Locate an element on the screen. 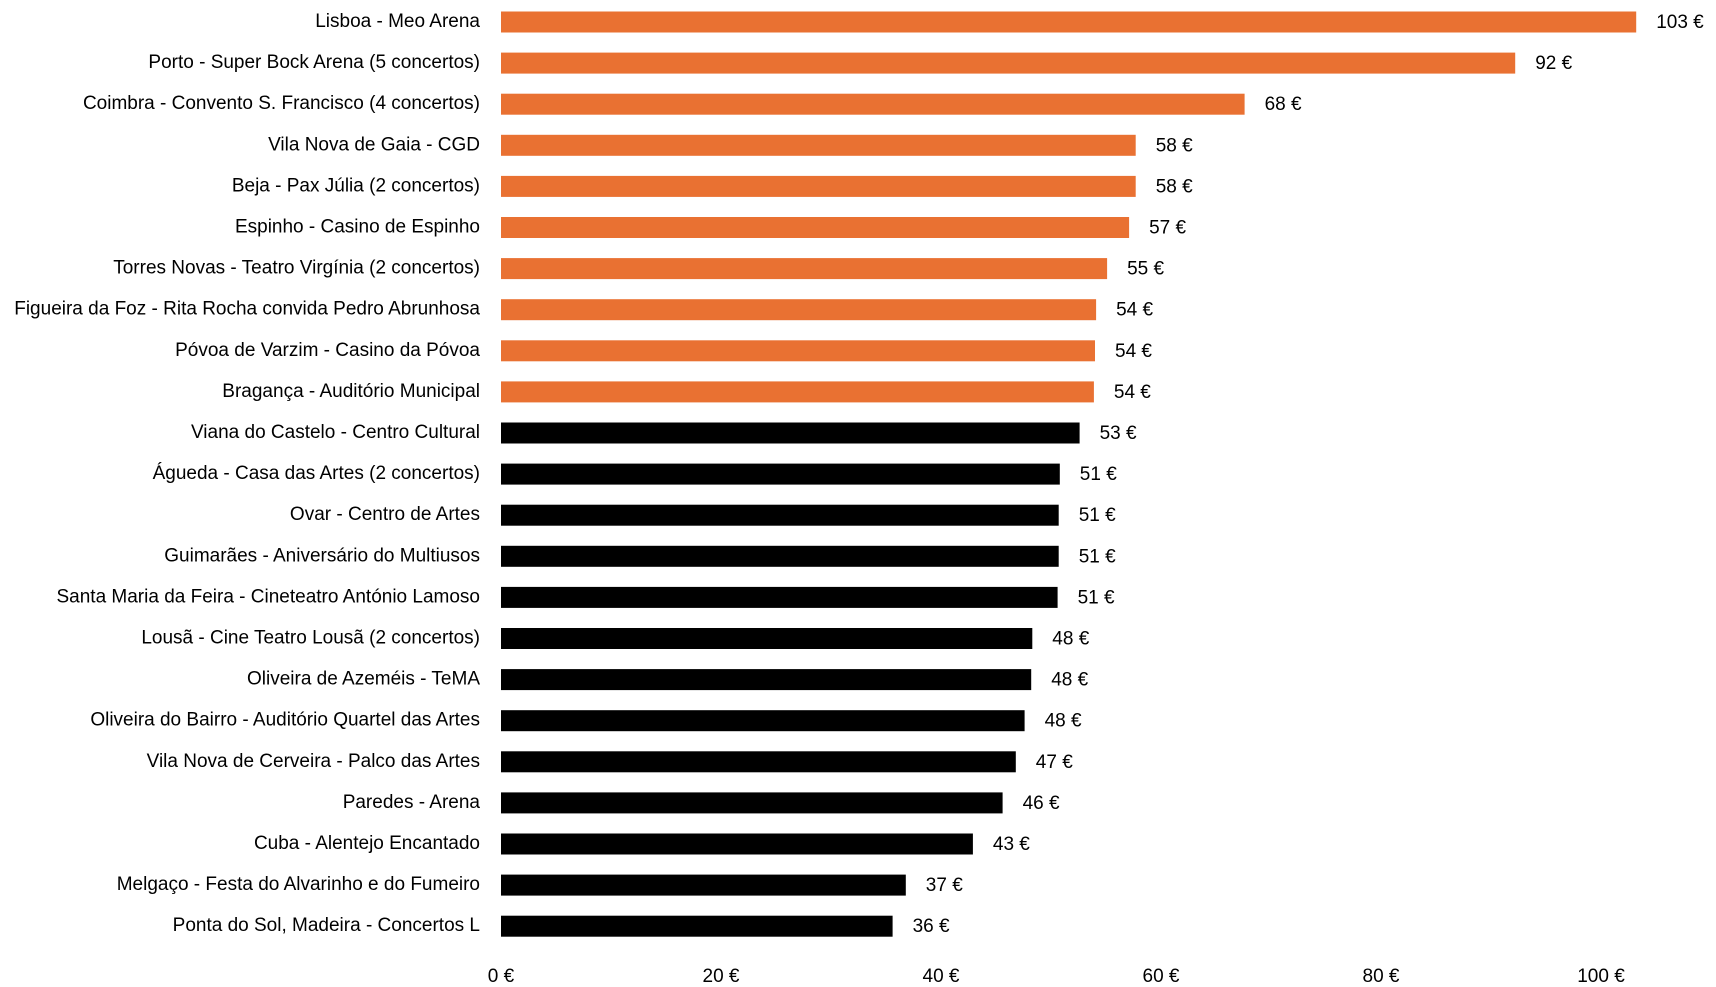 The height and width of the screenshot is (987, 1716). y-tick-label: Guimarães - Aniversário do Multiusos is located at coordinates (322, 555).